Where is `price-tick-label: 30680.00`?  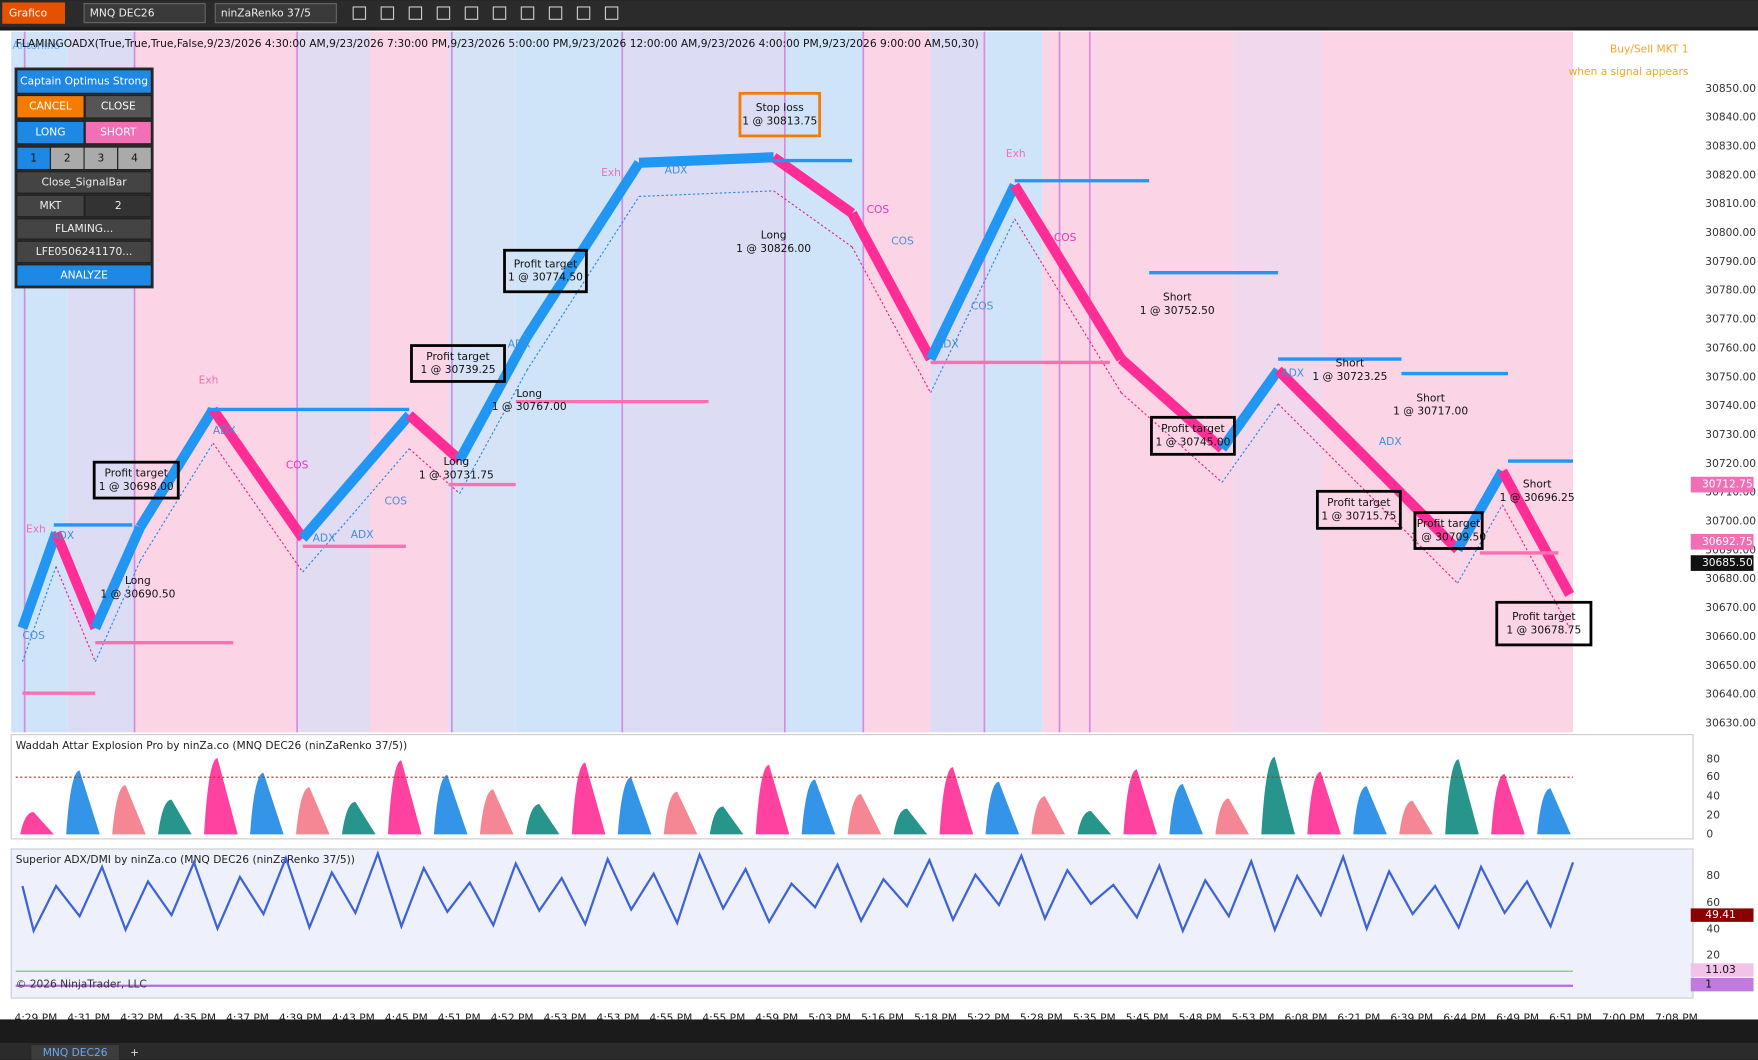 price-tick-label: 30680.00 is located at coordinates (1730, 578).